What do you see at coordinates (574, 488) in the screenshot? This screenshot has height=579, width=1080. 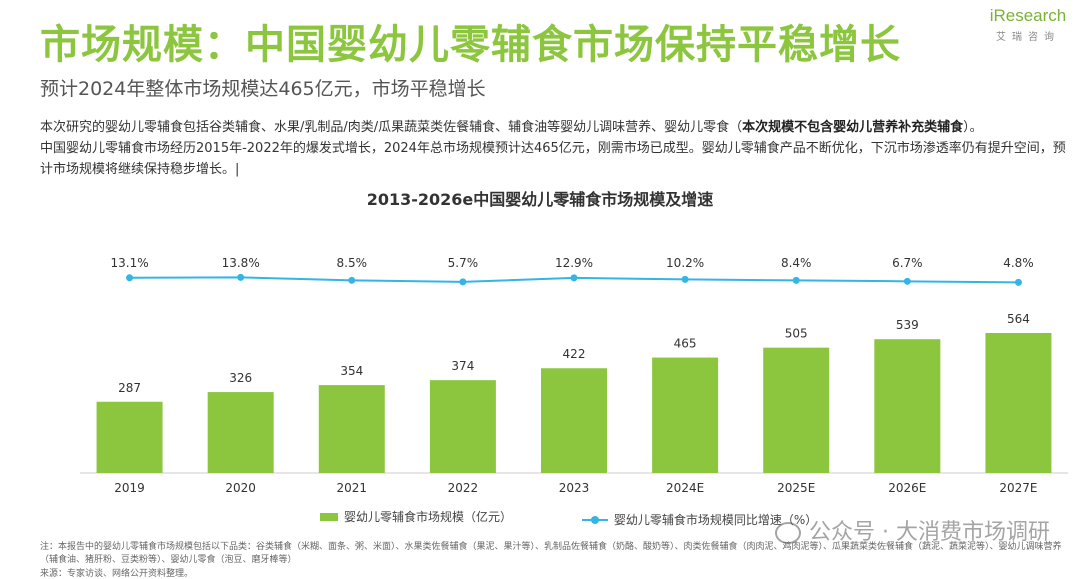 I see `x-tick-2023: 2023` at bounding box center [574, 488].